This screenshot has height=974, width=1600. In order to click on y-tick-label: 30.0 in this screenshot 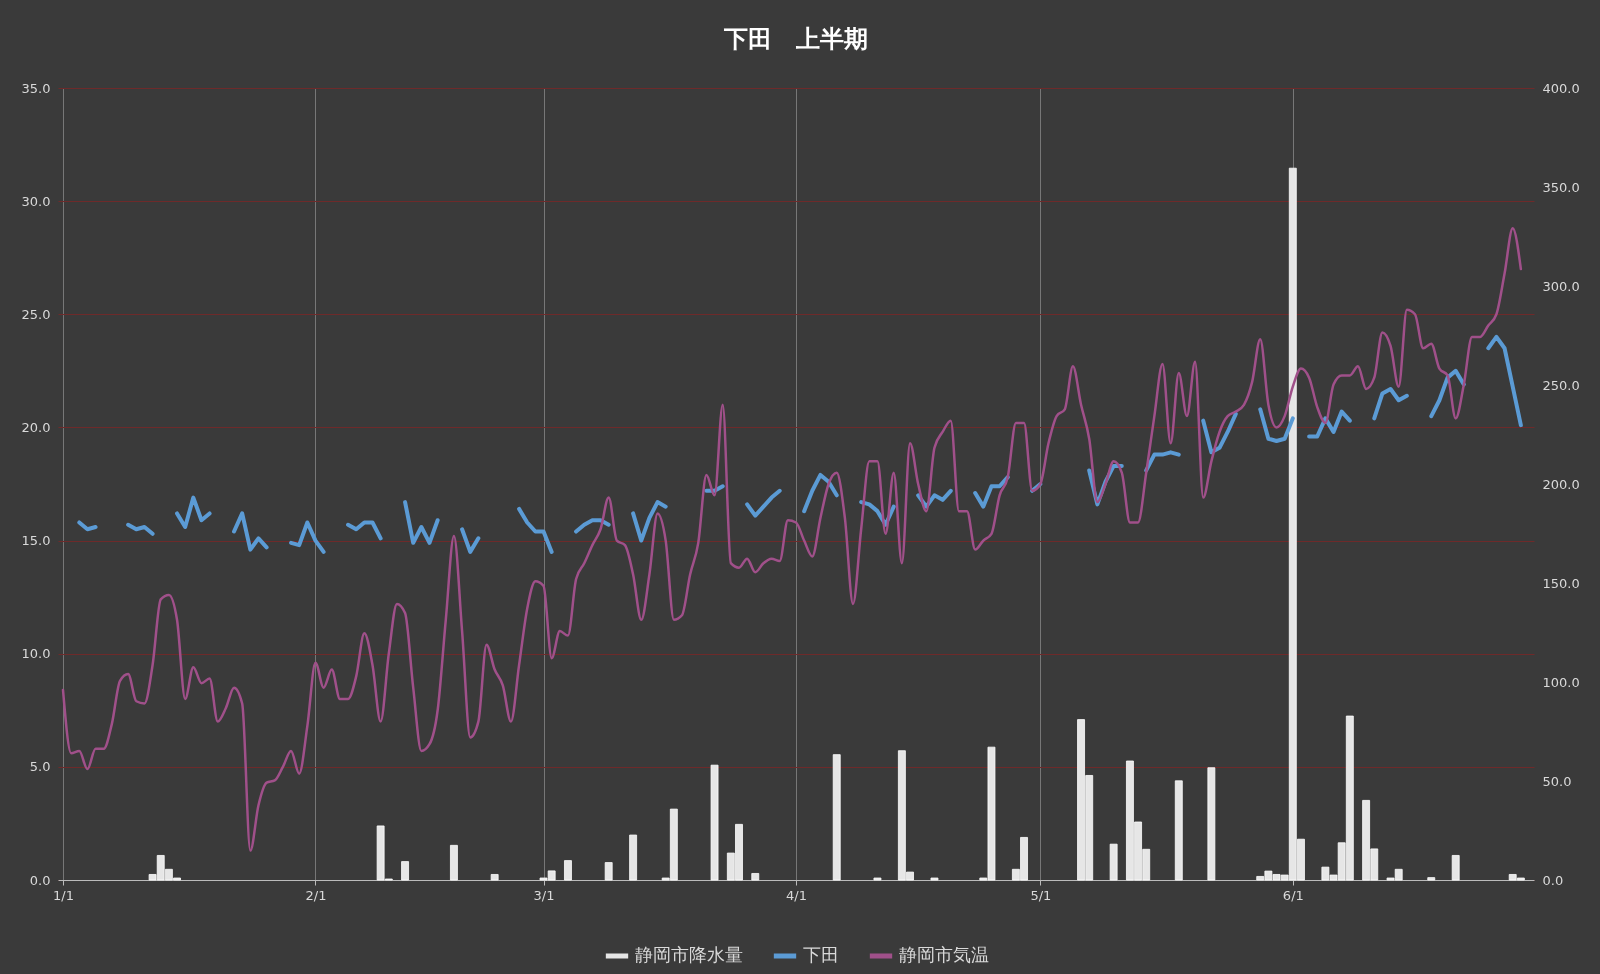, I will do `click(36, 201)`.